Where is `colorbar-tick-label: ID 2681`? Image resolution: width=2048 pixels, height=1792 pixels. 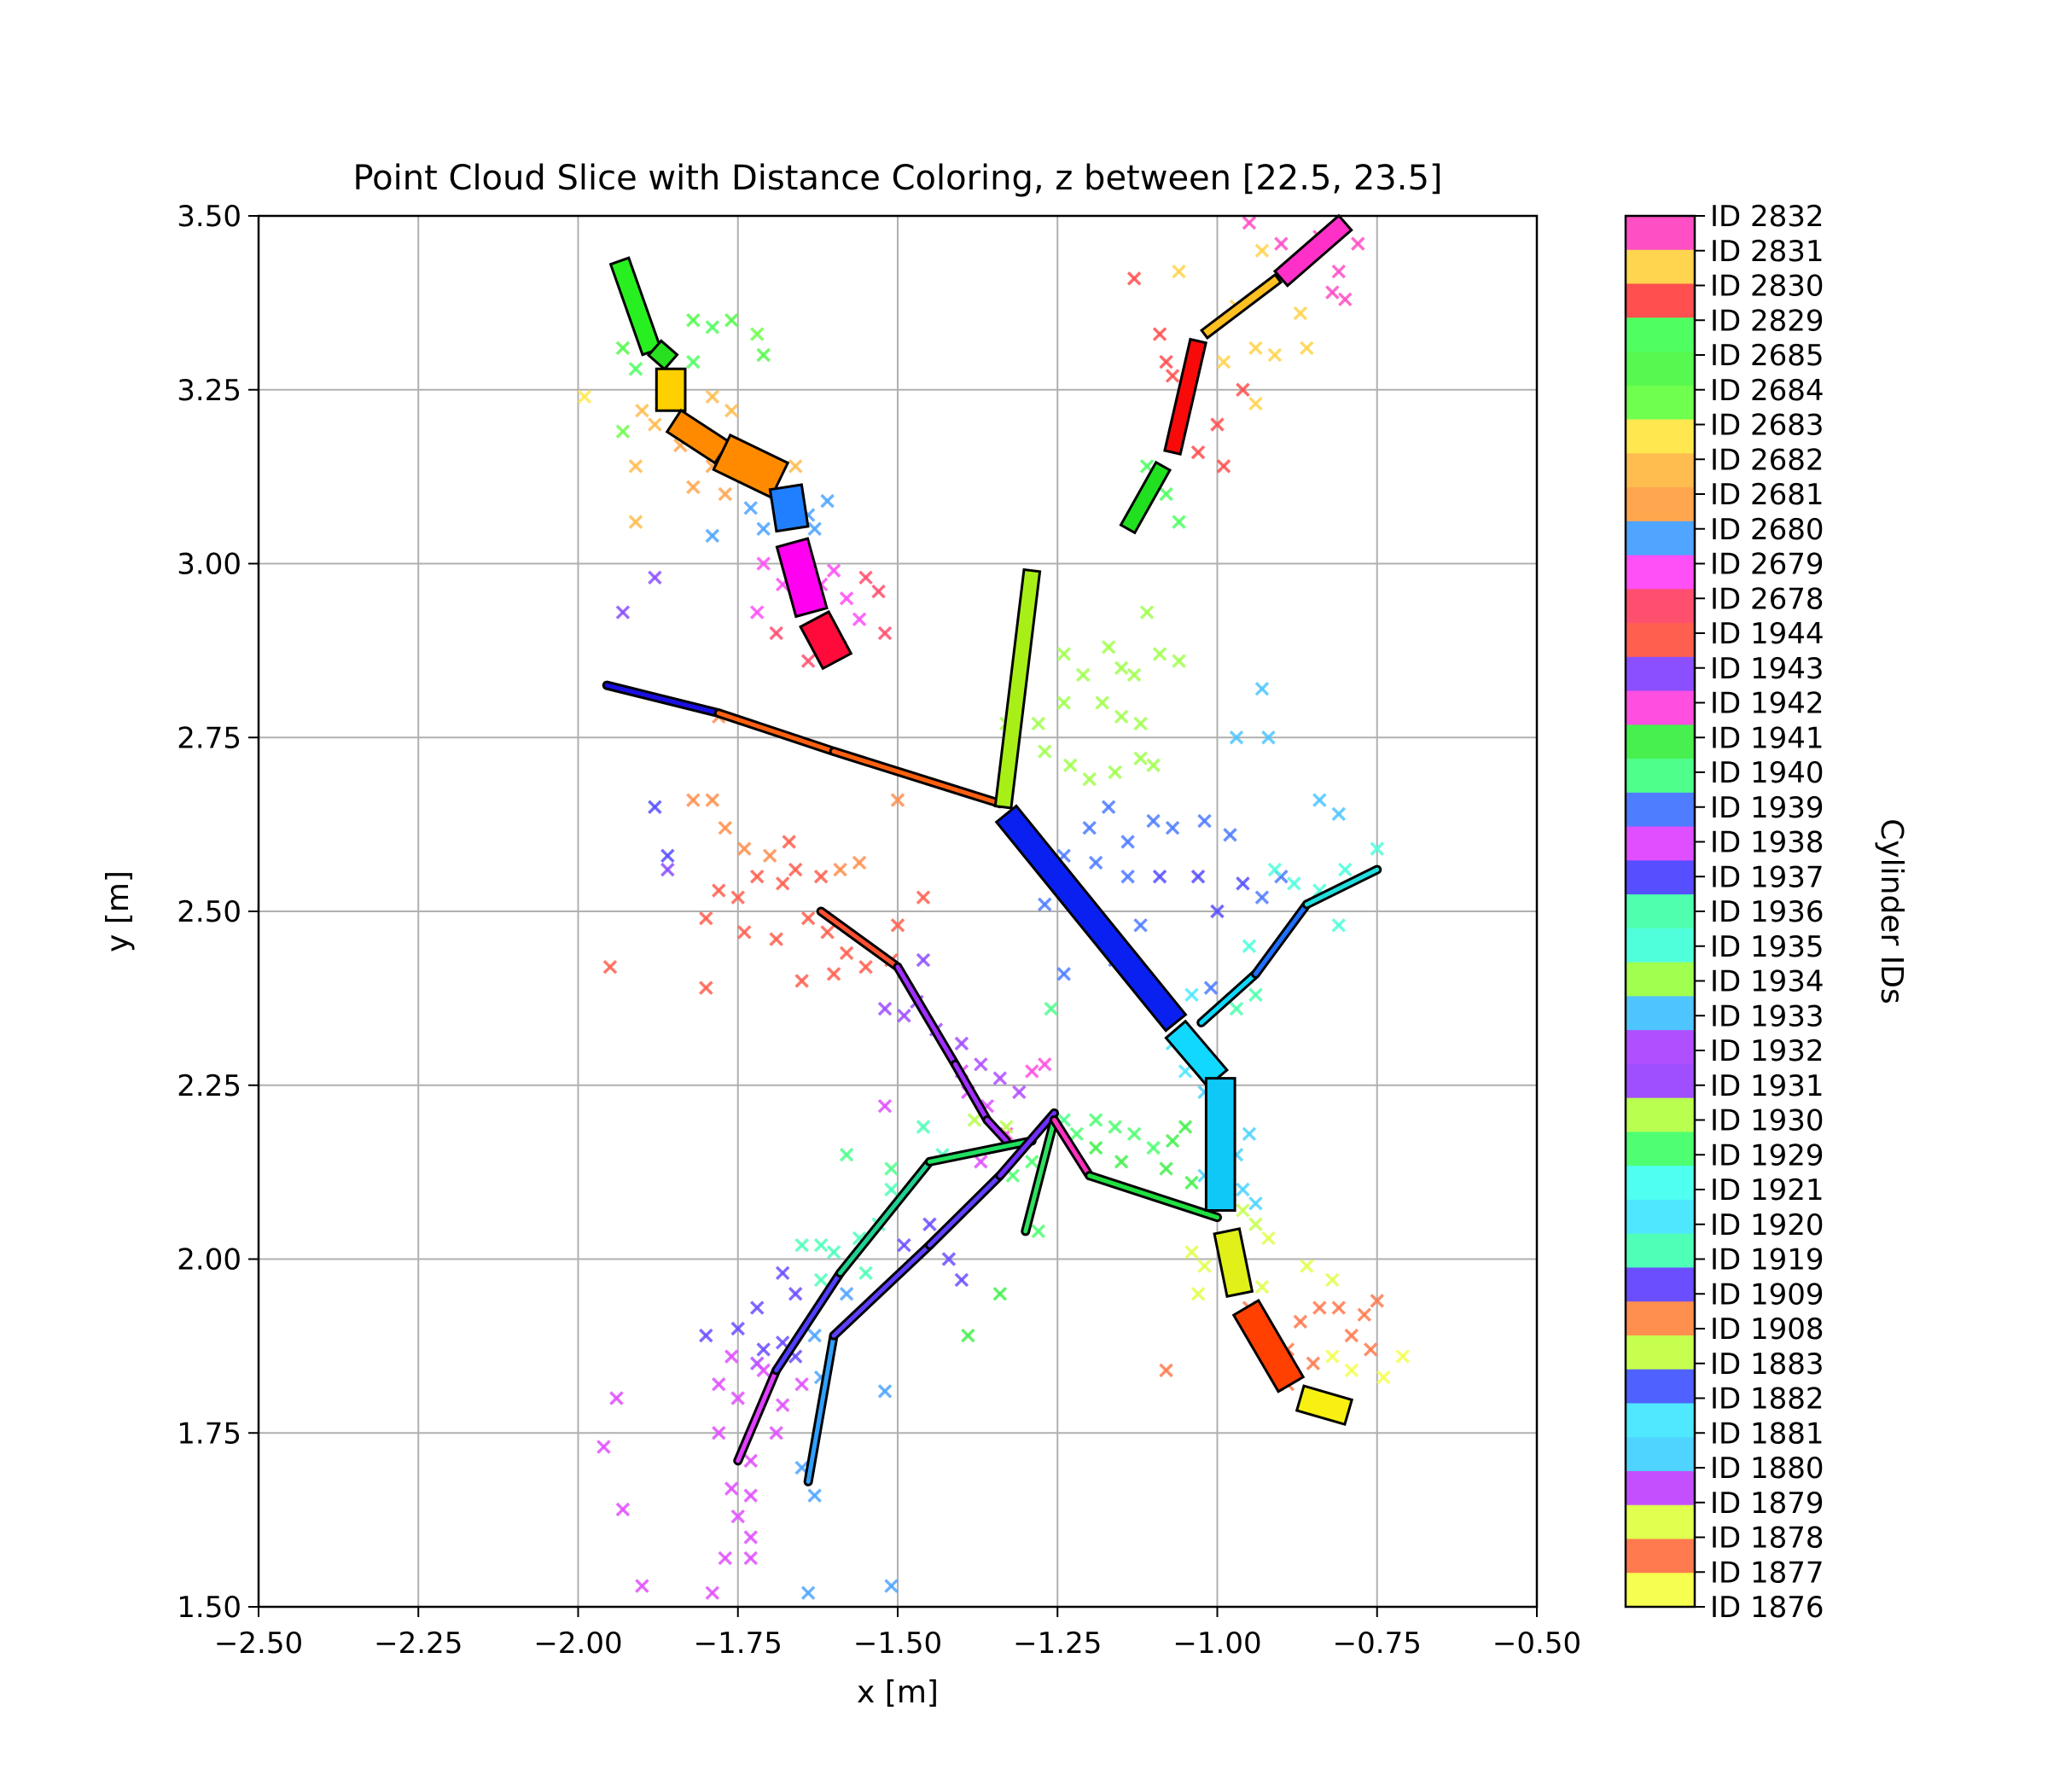
colorbar-tick-label: ID 2681 is located at coordinates (1767, 495).